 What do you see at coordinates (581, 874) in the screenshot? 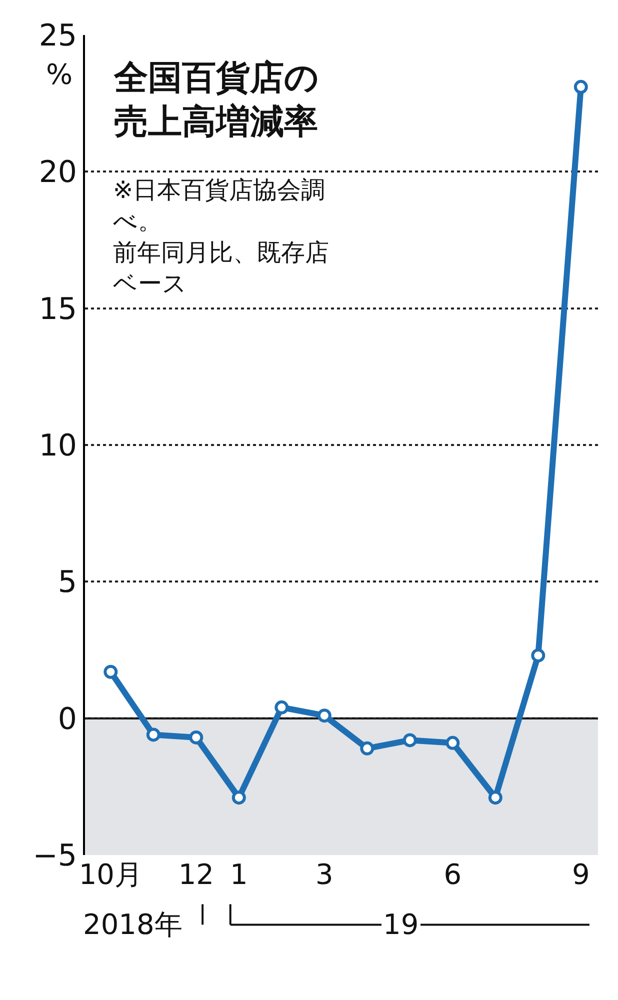
I see `x-tick-label: 9` at bounding box center [581, 874].